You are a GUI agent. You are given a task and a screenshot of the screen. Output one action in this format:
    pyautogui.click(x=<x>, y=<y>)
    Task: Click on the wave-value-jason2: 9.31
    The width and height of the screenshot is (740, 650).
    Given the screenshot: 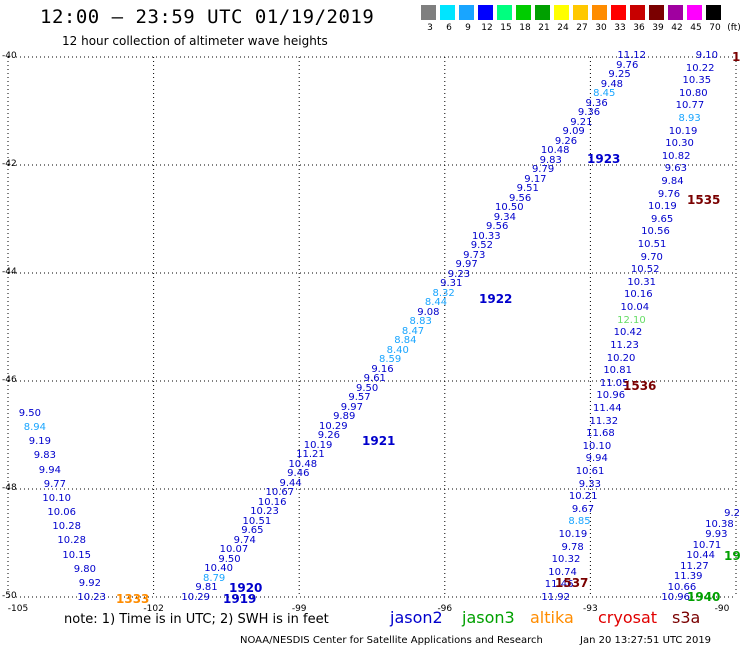 What is the action you would take?
    pyautogui.click(x=451, y=284)
    